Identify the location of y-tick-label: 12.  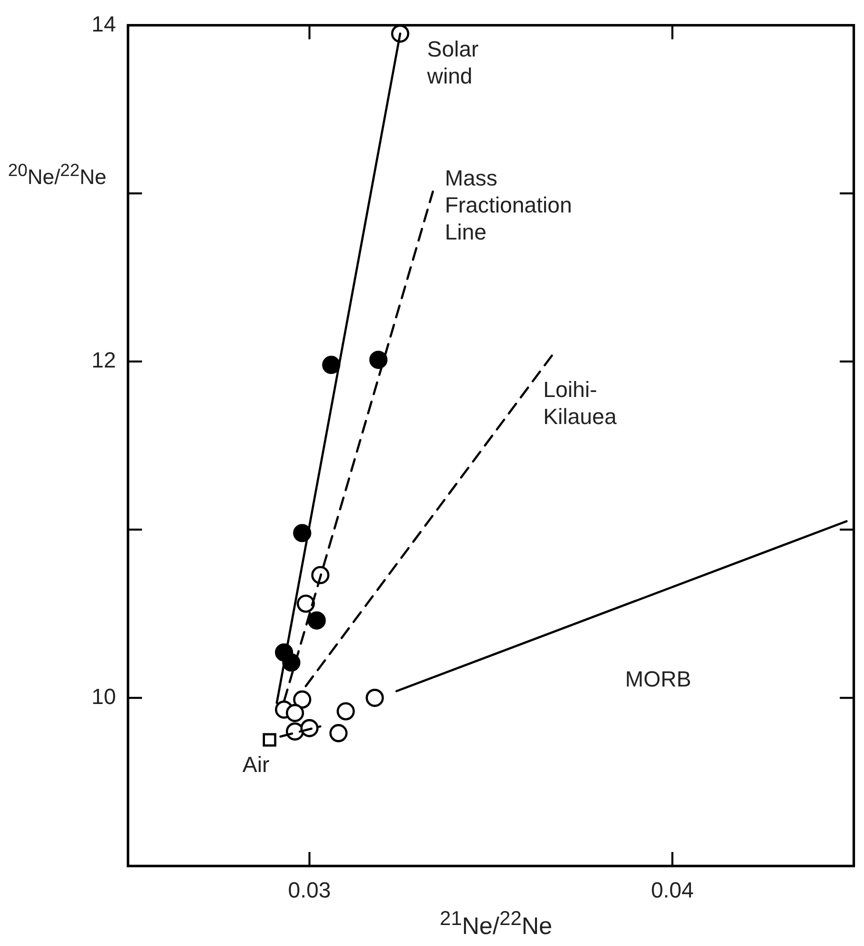
(104, 360).